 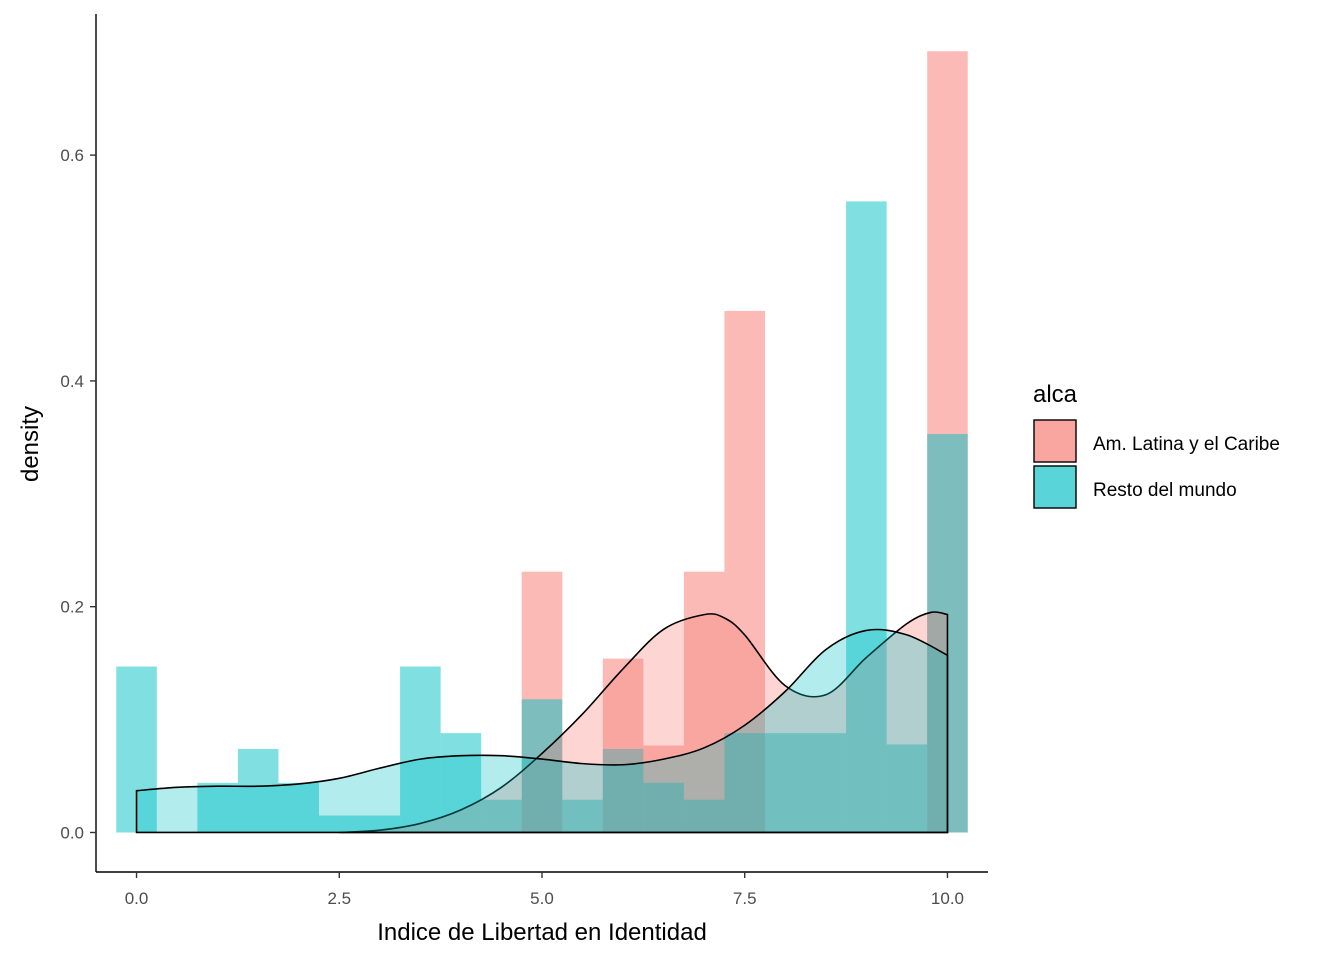 What do you see at coordinates (745, 898) in the screenshot?
I see `x-tick-label: 7.5` at bounding box center [745, 898].